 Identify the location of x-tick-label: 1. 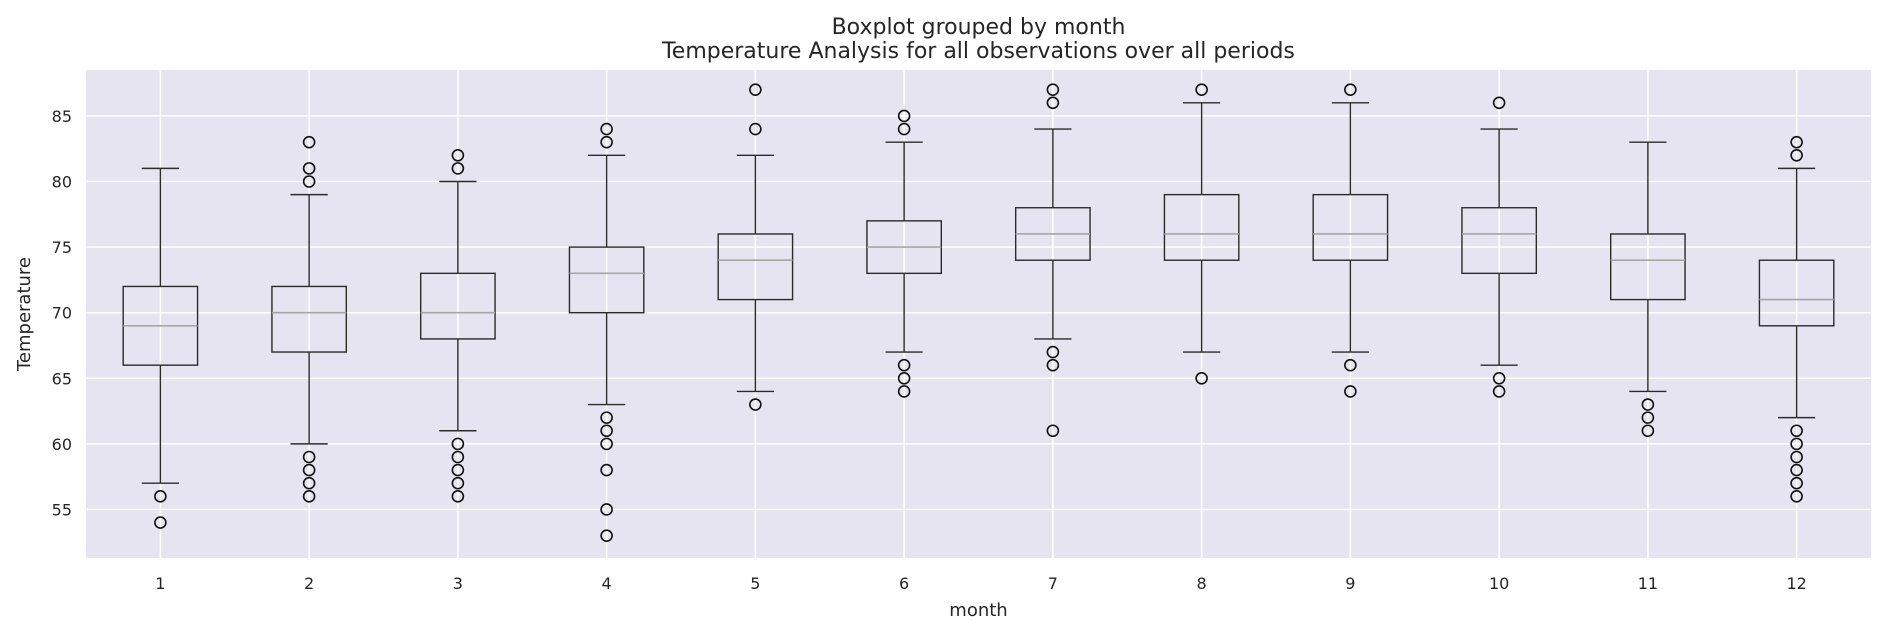
(160, 583).